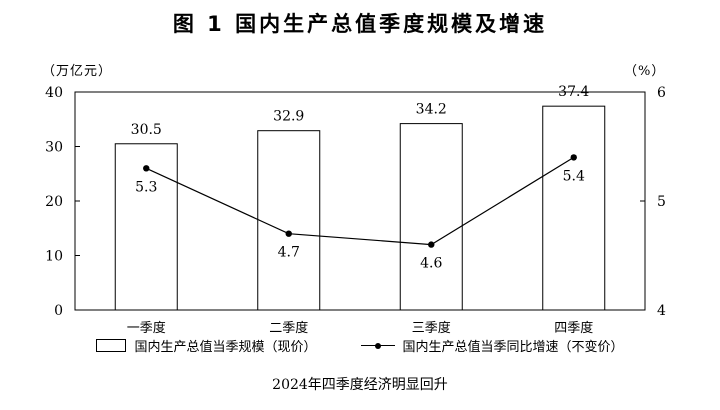 The height and width of the screenshot is (410, 720). Describe the element at coordinates (54, 93) in the screenshot. I see `left-axis-tick-label: 40` at that location.